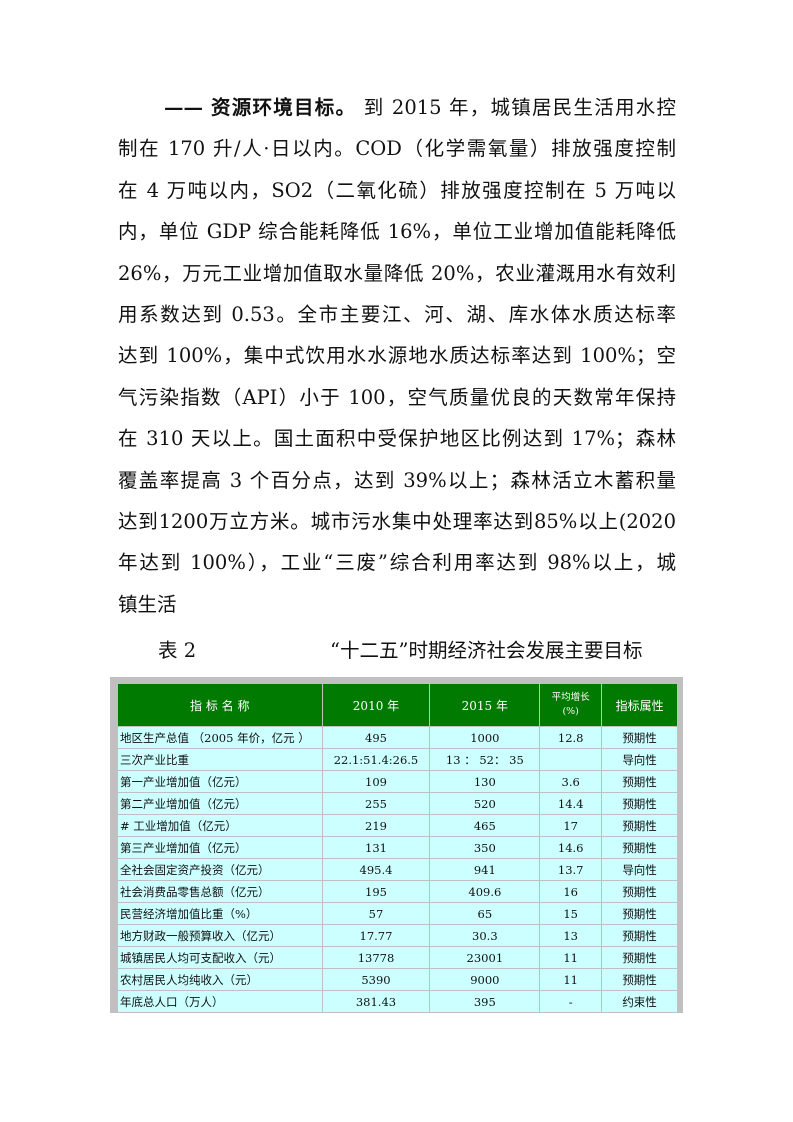 The height and width of the screenshot is (1122, 793). I want to click on table-row: 民营经济增加值比重（%） 57 65 15 预期性, so click(397, 913).